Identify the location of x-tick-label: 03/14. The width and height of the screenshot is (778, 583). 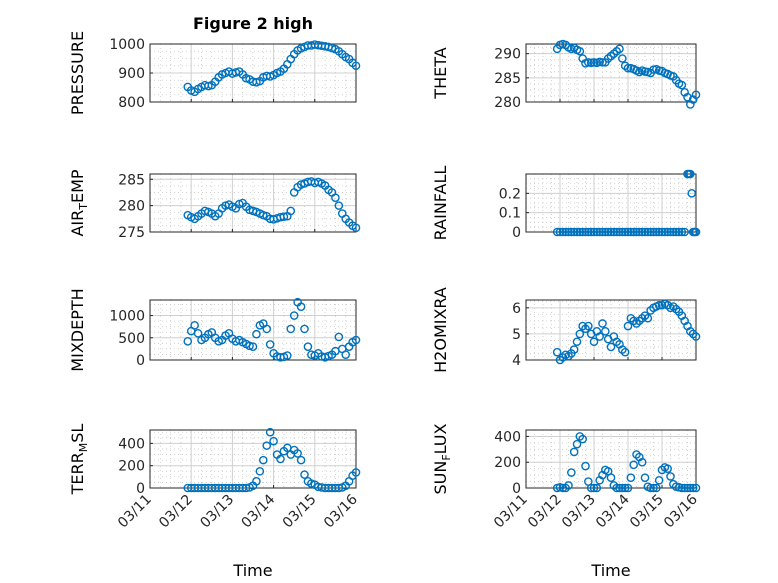
(613, 511).